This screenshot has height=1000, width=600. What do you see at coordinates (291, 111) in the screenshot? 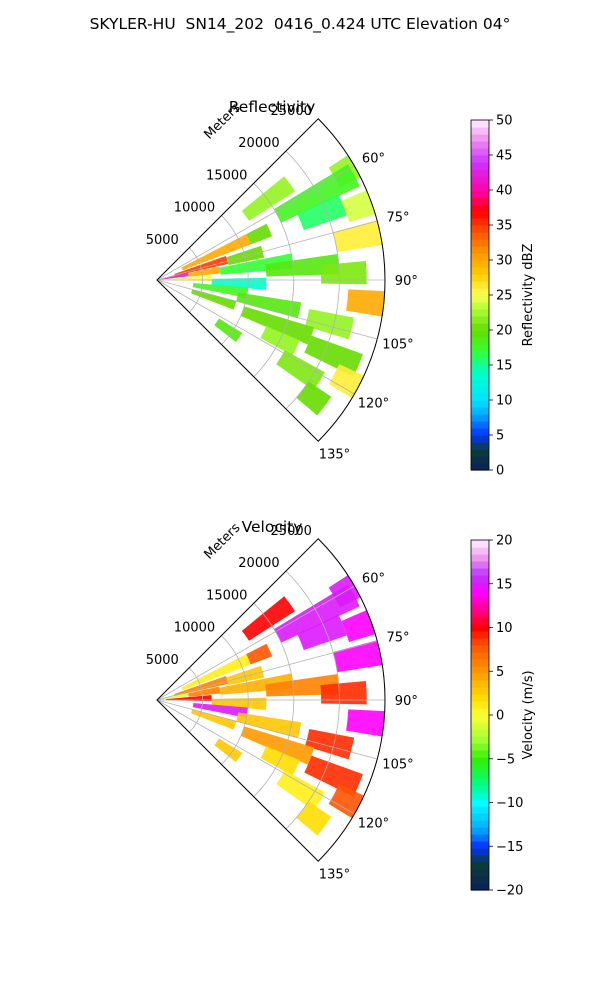
I see `range-tick-label: 25000` at bounding box center [291, 111].